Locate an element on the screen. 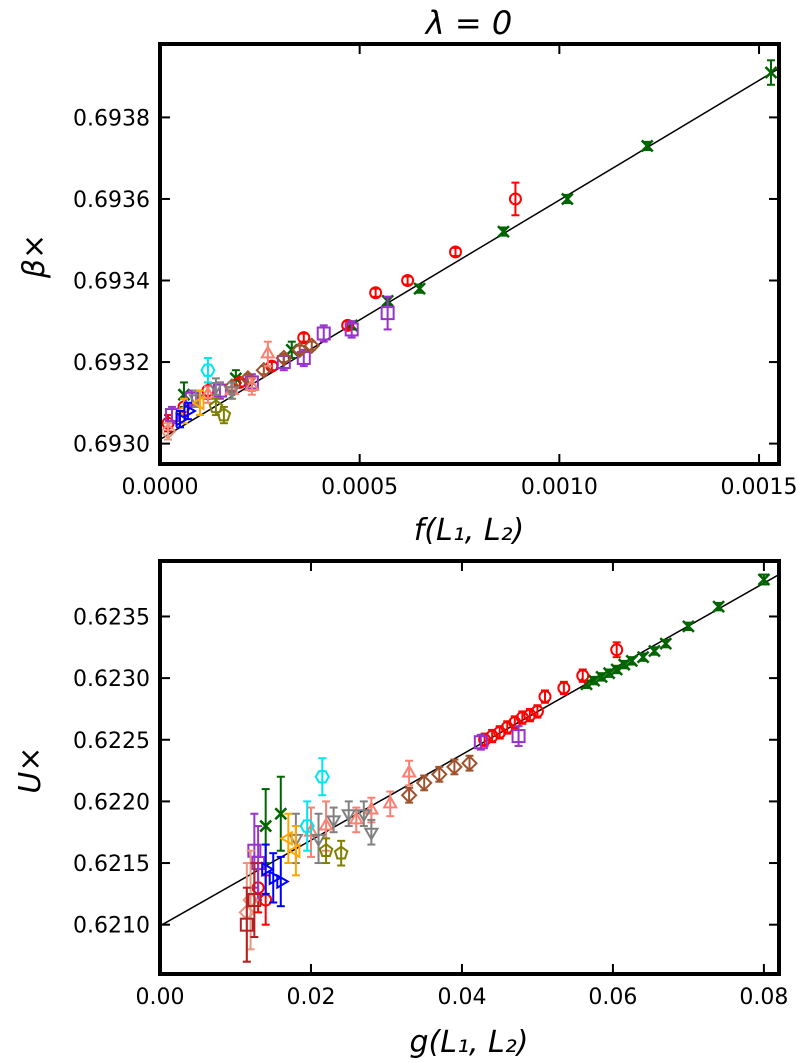  series-L is located at coordinates (250, 912).